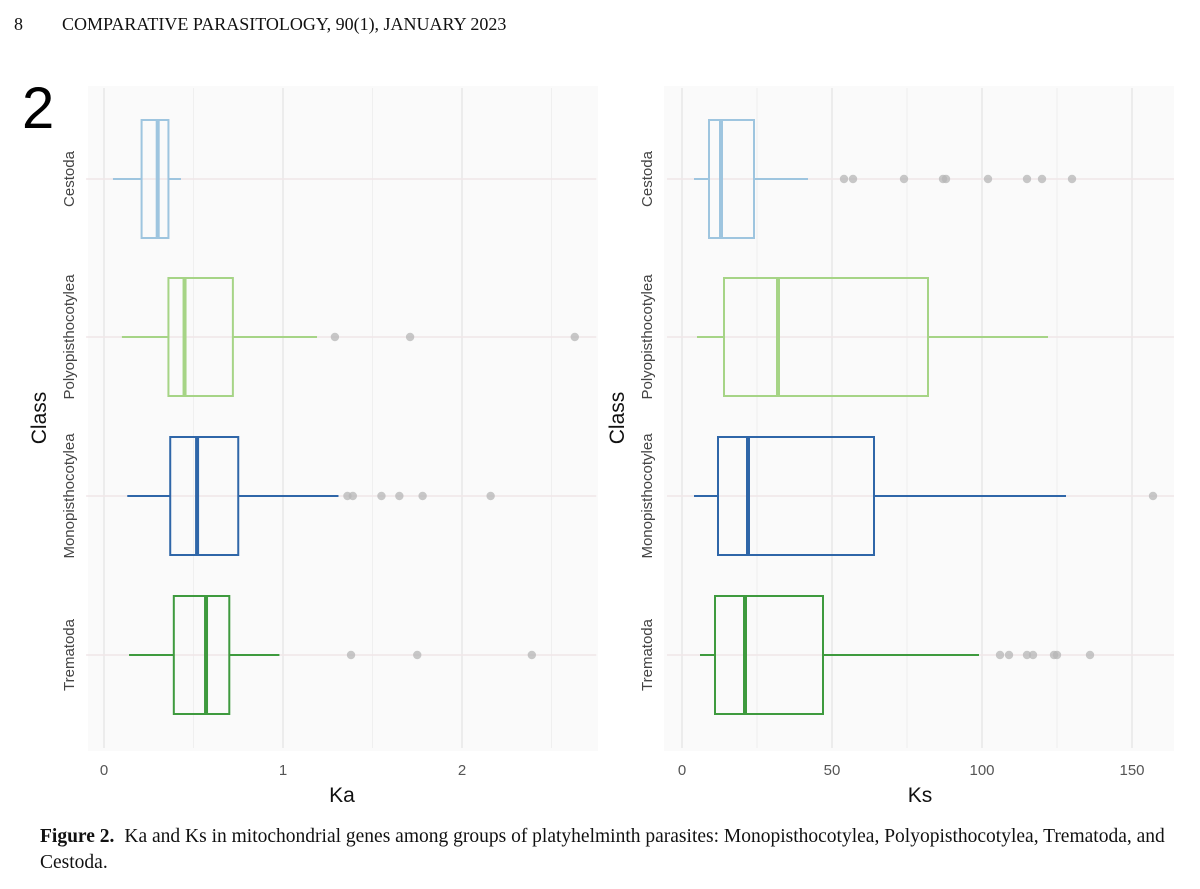  I want to click on x-tick-label: 2, so click(462, 770).